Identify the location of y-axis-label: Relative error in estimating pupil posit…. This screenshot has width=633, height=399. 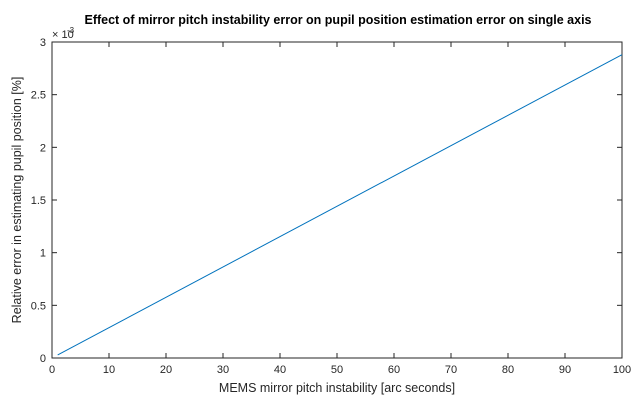
(17, 200).